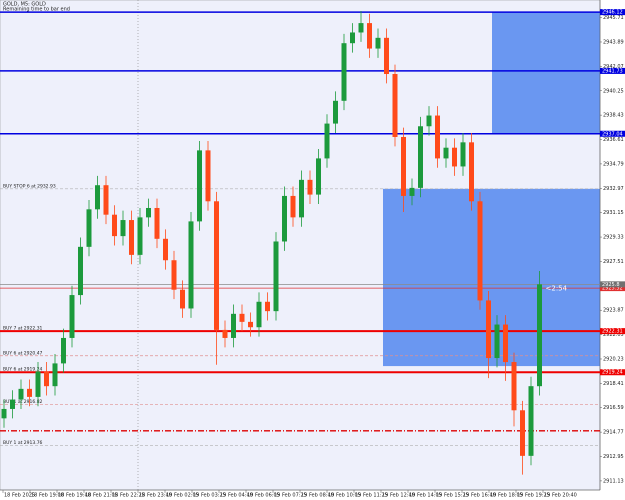 Image resolution: width=625 pixels, height=500 pixels. What do you see at coordinates (23, 370) in the screenshot?
I see `level-label: BUY 6 at 2919.24` at bounding box center [23, 370].